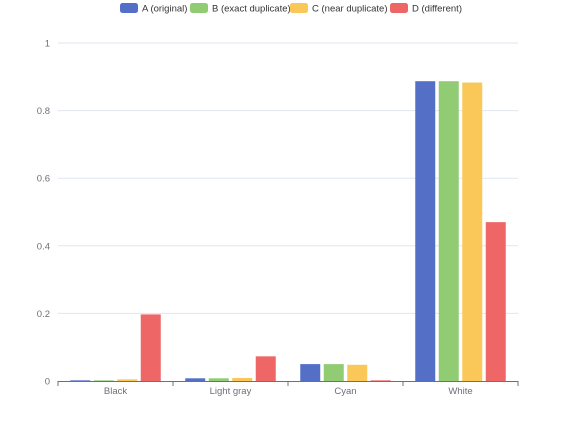 The height and width of the screenshot is (432, 576). What do you see at coordinates (43, 111) in the screenshot?
I see `y-tick-label: 0.8` at bounding box center [43, 111].